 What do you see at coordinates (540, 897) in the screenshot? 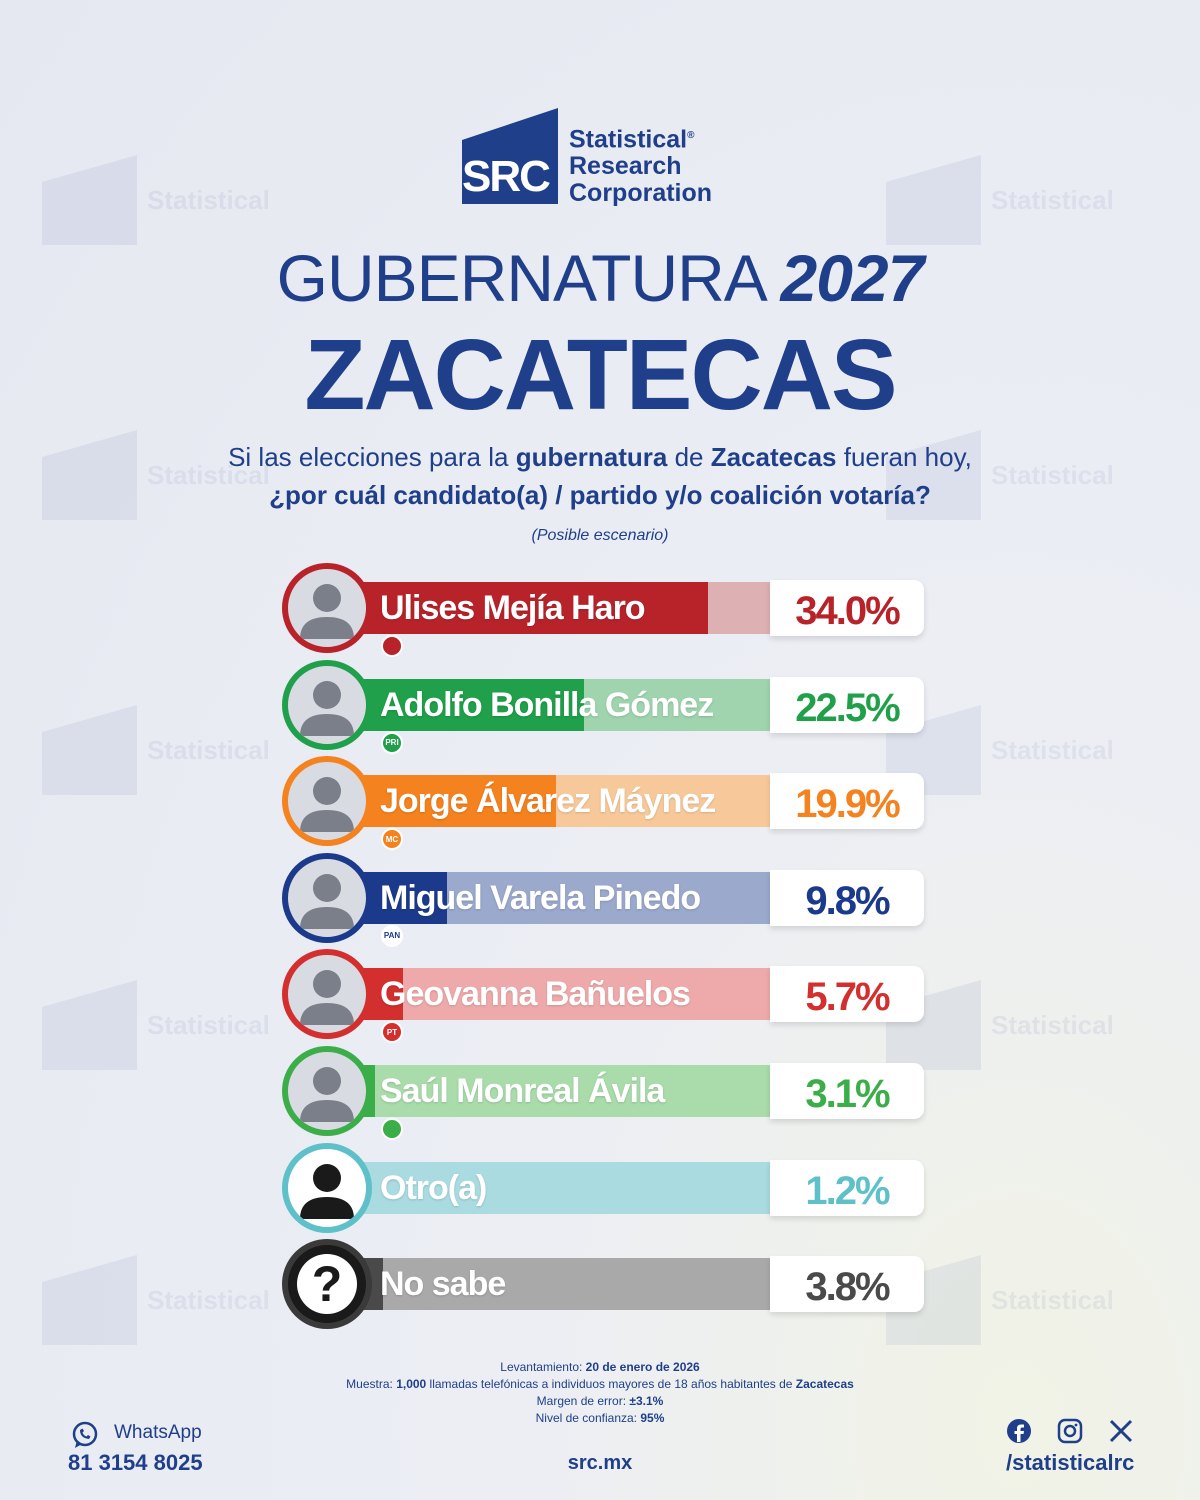
I see `candidate-name: Miguel Varela Pinedo` at bounding box center [540, 897].